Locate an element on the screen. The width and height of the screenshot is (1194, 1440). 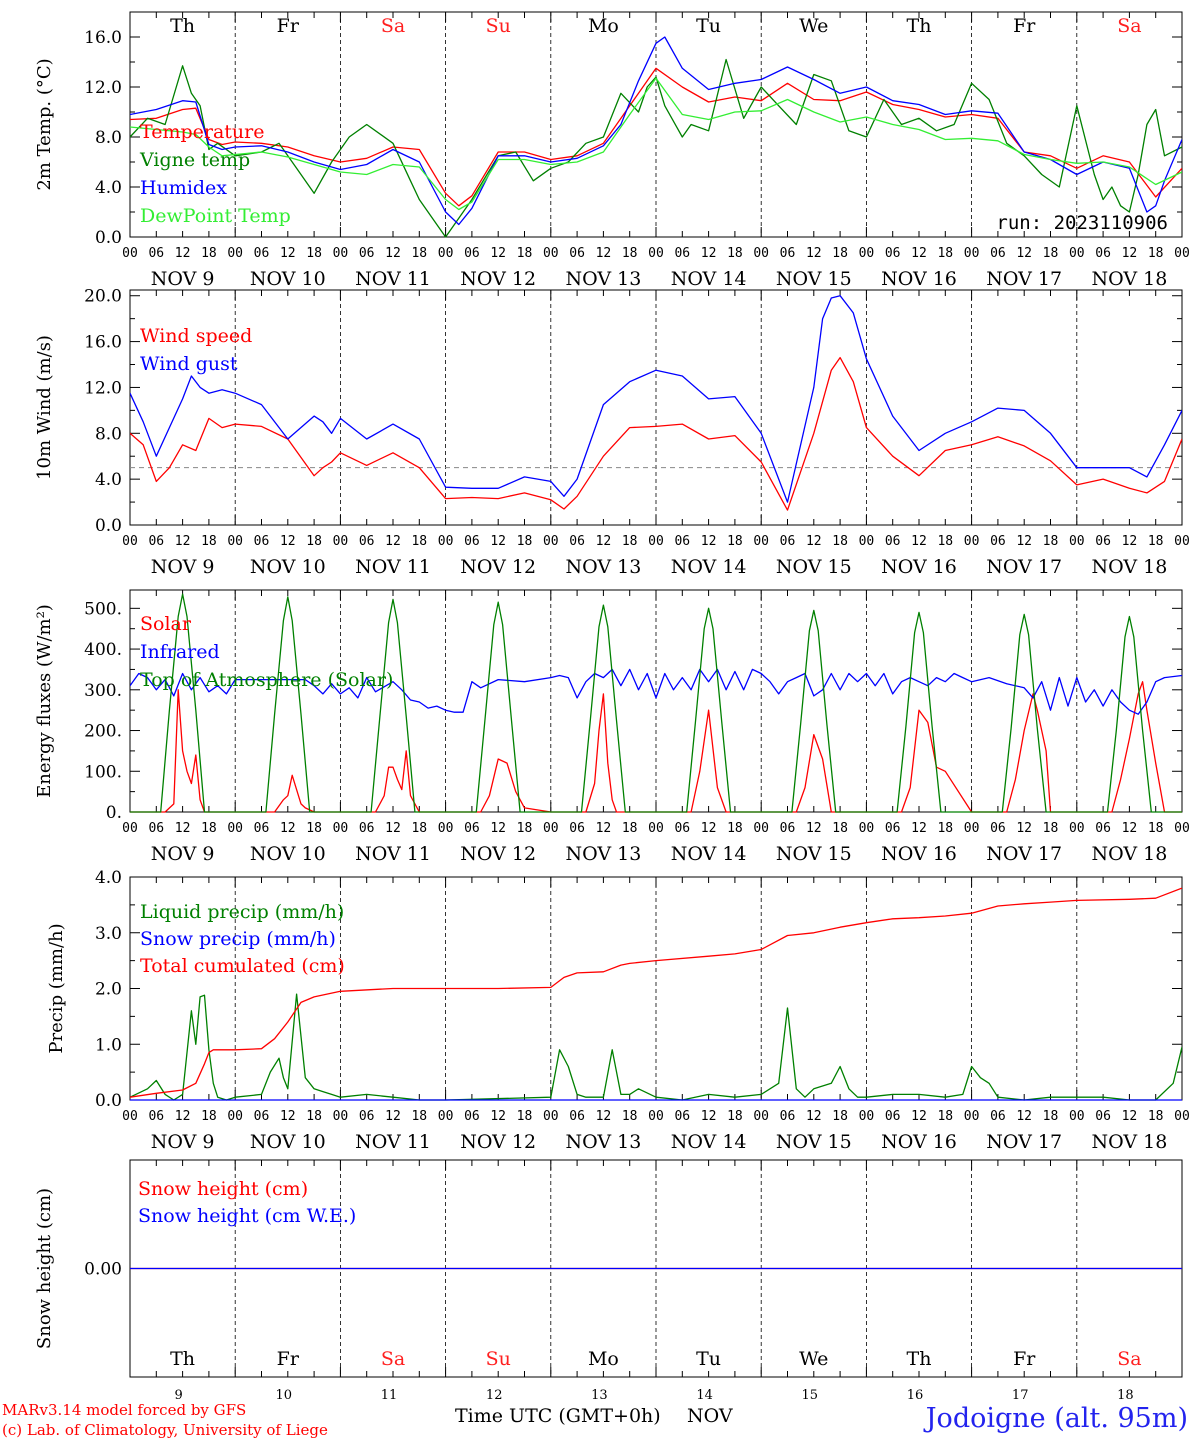
series-line-humidex is located at coordinates (656, 131).